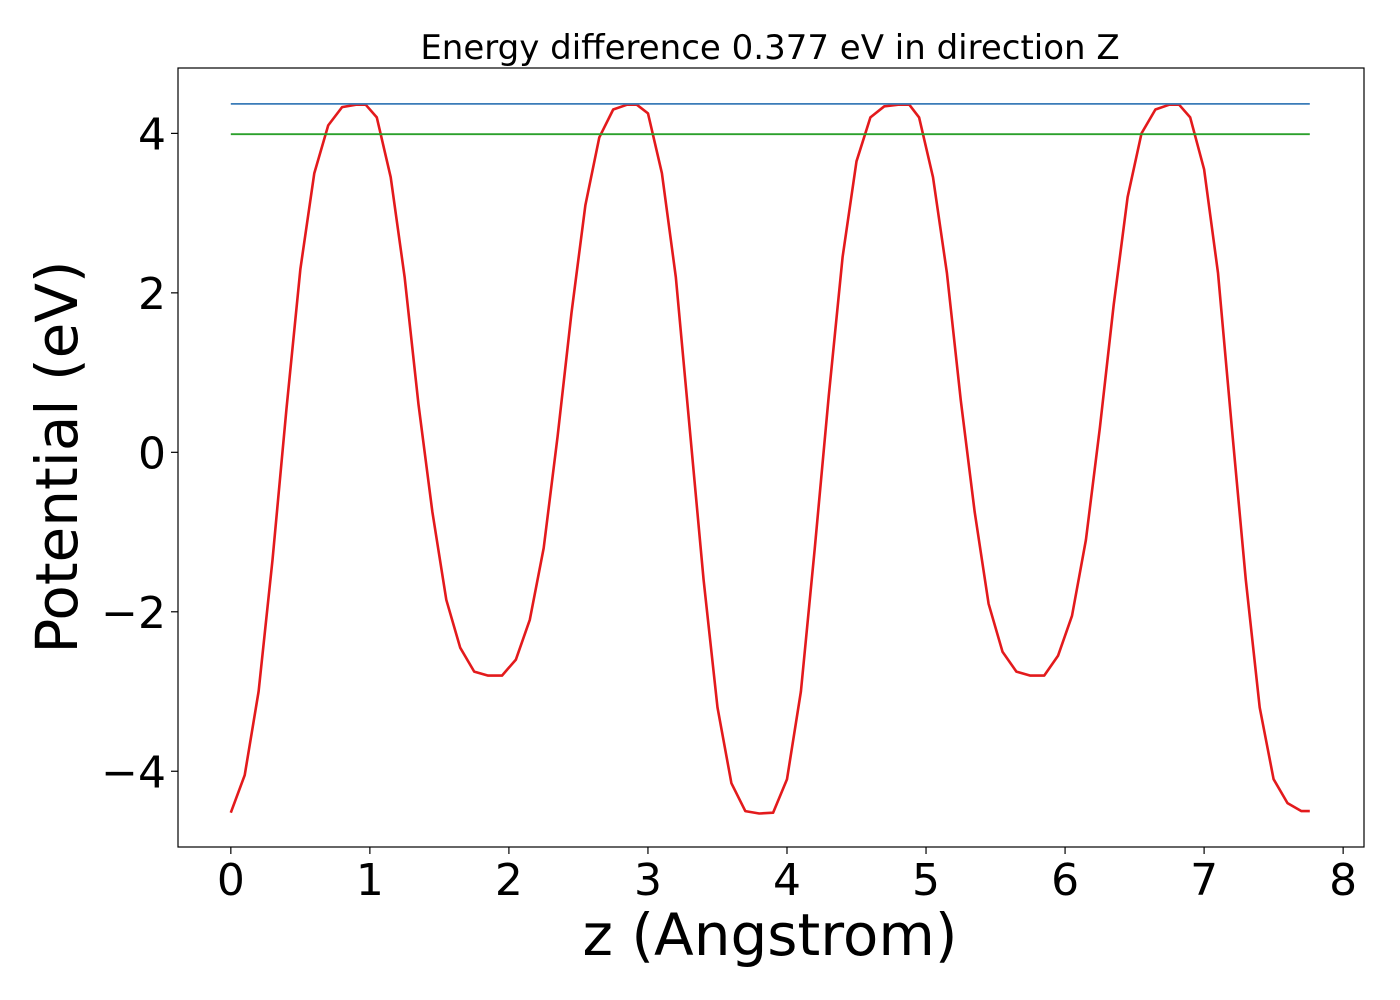 This screenshot has width=1400, height=1000. Describe the element at coordinates (787, 880) in the screenshot. I see `x-tick-label: 4` at that location.